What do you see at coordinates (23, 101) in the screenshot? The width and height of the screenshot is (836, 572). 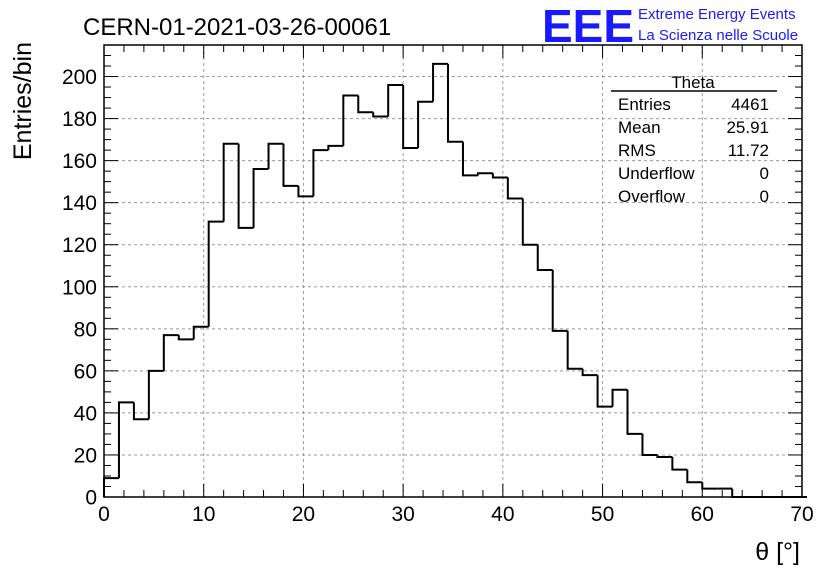 I see `y-axis-label: Entries/bin` at bounding box center [23, 101].